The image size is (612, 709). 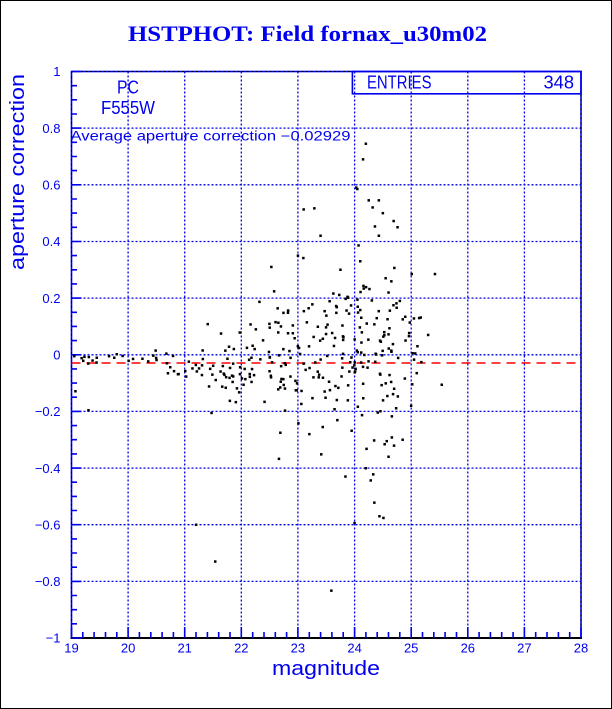 I want to click on svg-text: F555W, so click(x=128, y=108).